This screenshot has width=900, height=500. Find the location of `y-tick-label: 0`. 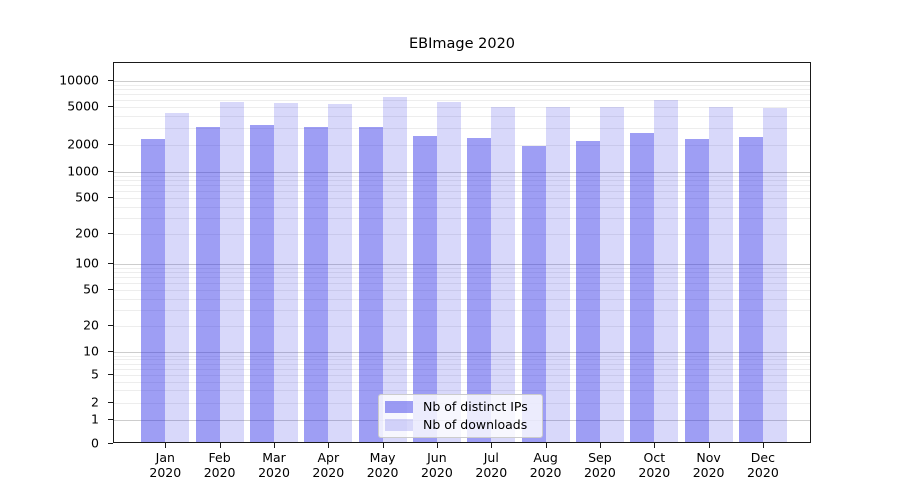

y-tick-label: 0 is located at coordinates (95, 443).